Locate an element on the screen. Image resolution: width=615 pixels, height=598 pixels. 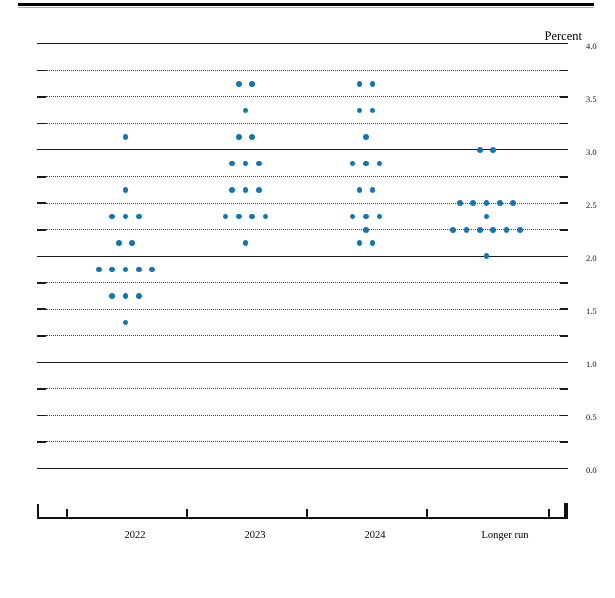
y-tick-label: 2.0 is located at coordinates (591, 257).